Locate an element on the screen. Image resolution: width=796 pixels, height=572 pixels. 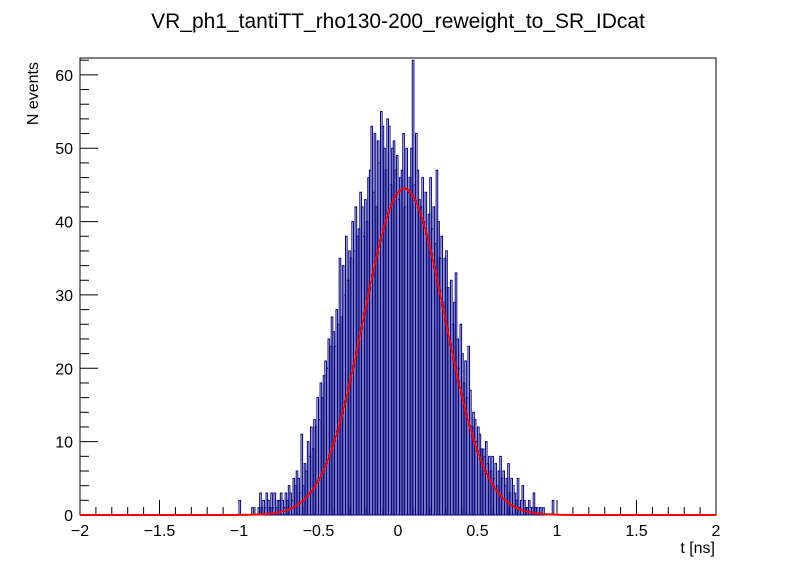
x-tick-label: 2 is located at coordinates (716, 531).